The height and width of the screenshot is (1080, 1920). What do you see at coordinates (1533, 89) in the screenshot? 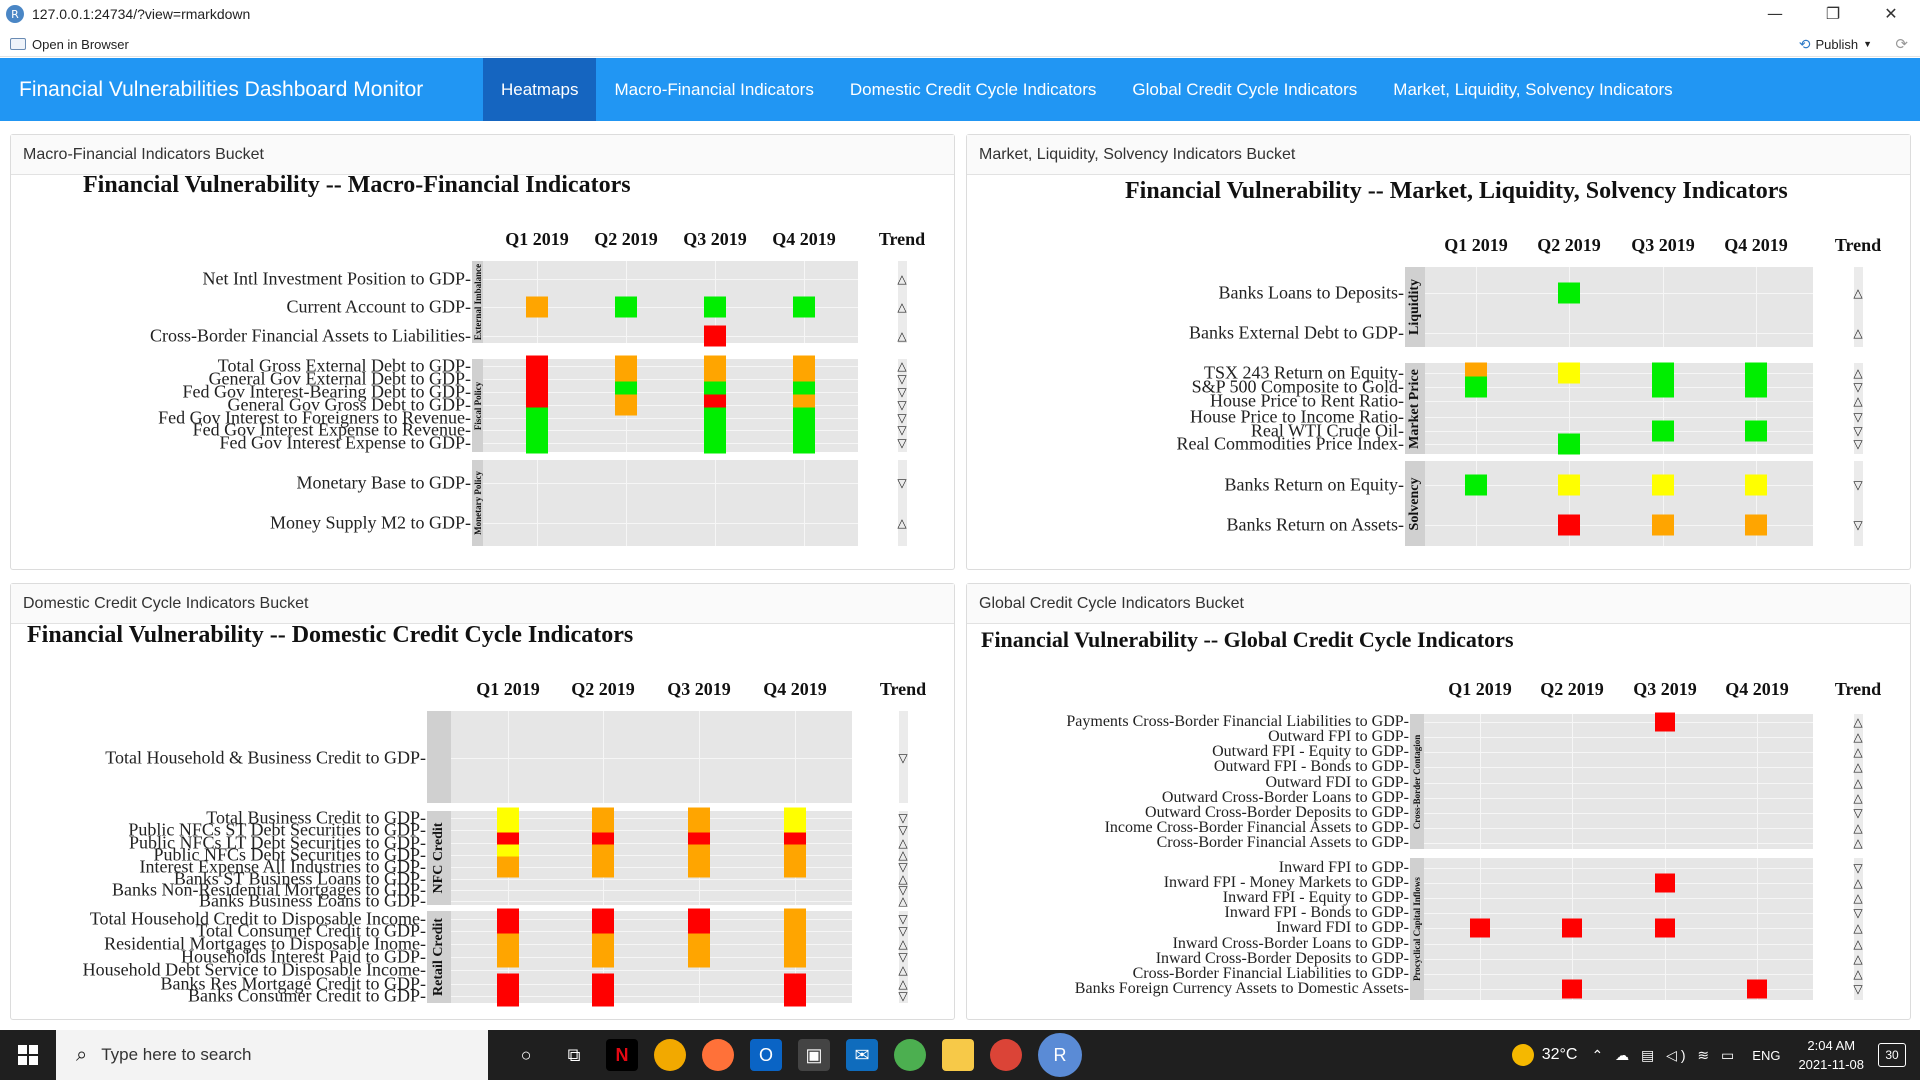
I see `tab-market-liquidity-solvency: Market, Liquidity, Solvency Indicators` at bounding box center [1533, 89].